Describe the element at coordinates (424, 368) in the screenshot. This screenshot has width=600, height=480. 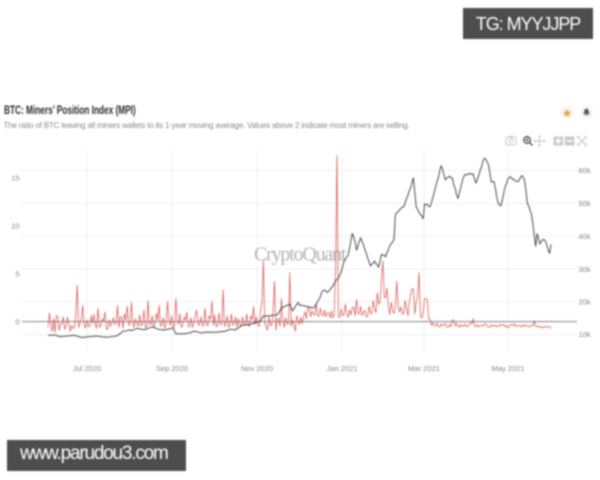
I see `svg-text: Mar 2021` at that location.